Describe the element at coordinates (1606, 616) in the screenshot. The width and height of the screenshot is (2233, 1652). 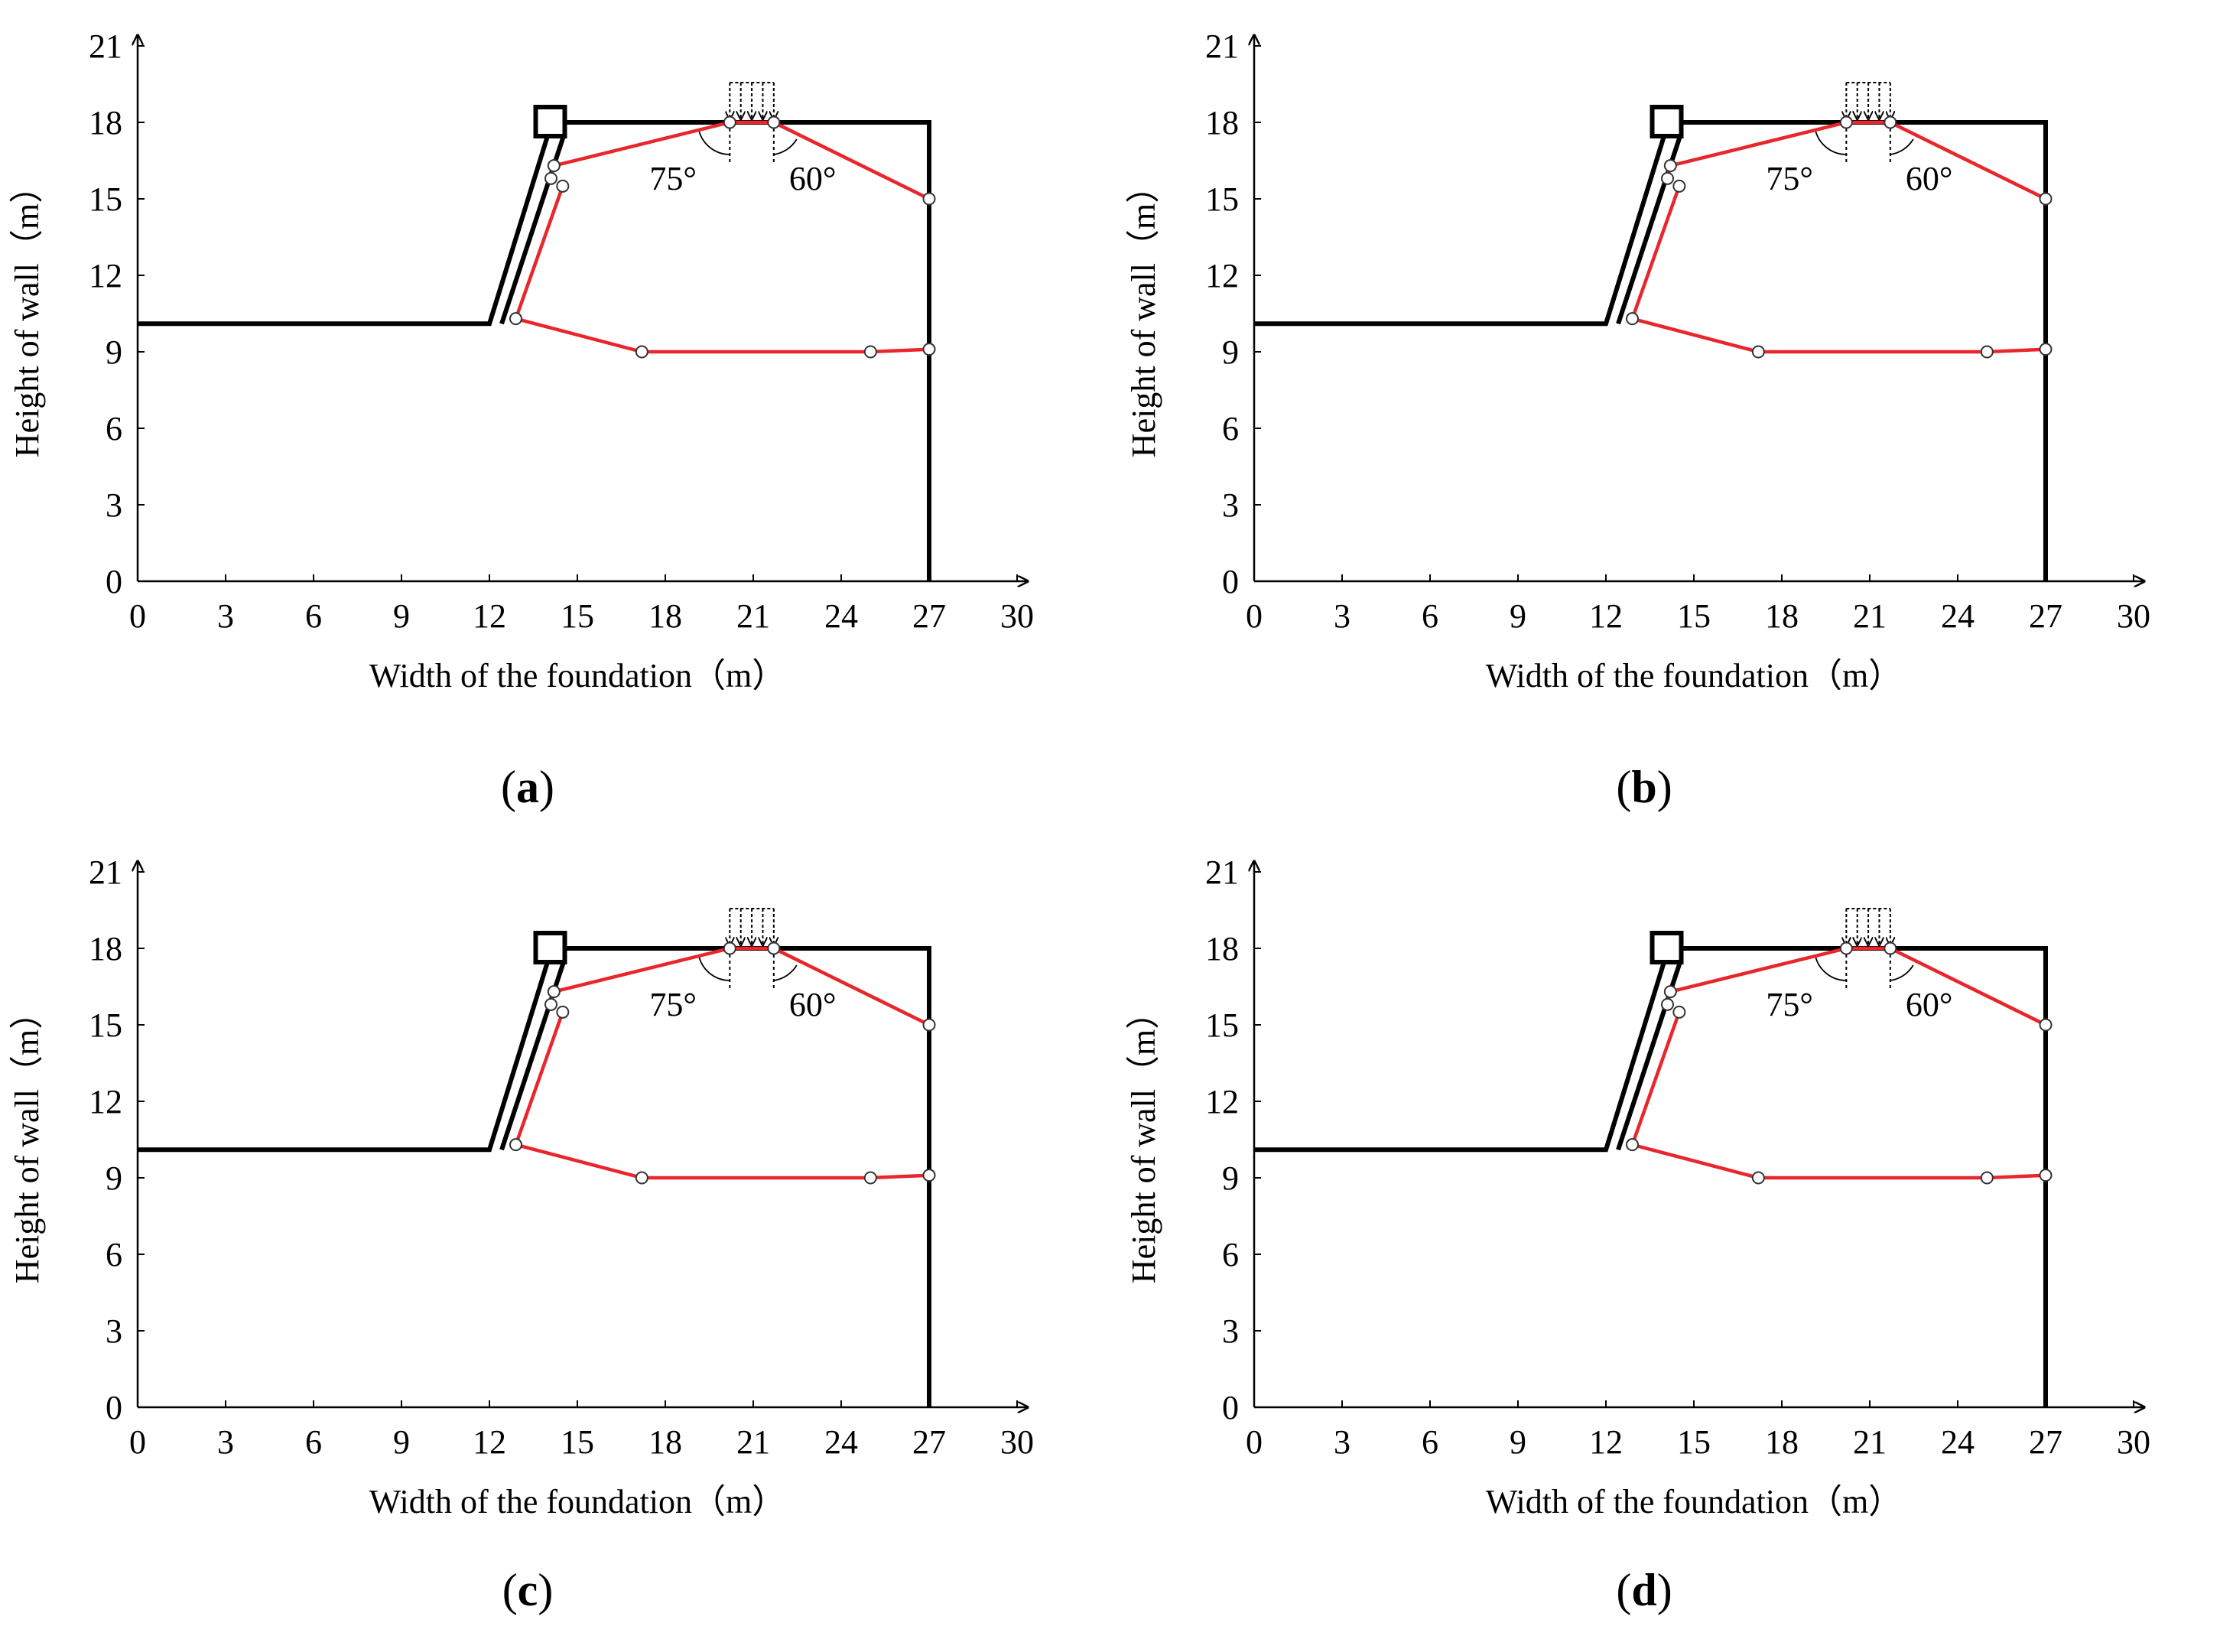
I see `x-tick-label: 12` at that location.